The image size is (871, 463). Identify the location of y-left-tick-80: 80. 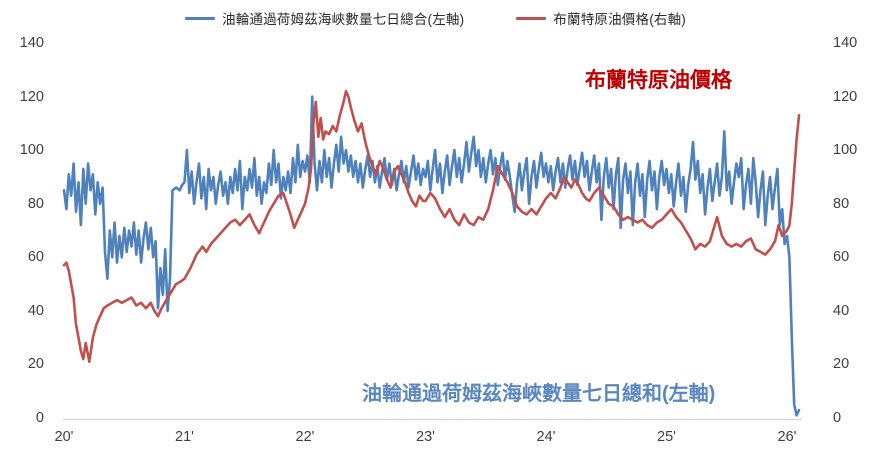
(35, 203).